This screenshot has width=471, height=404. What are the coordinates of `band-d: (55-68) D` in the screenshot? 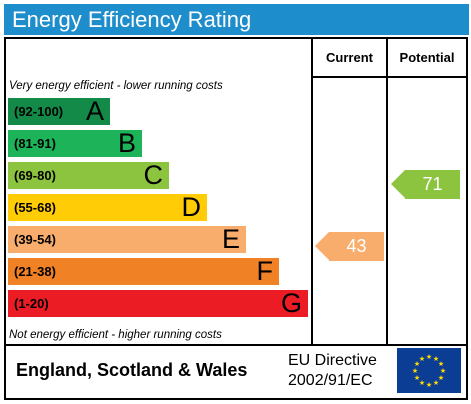 It's located at (107, 207).